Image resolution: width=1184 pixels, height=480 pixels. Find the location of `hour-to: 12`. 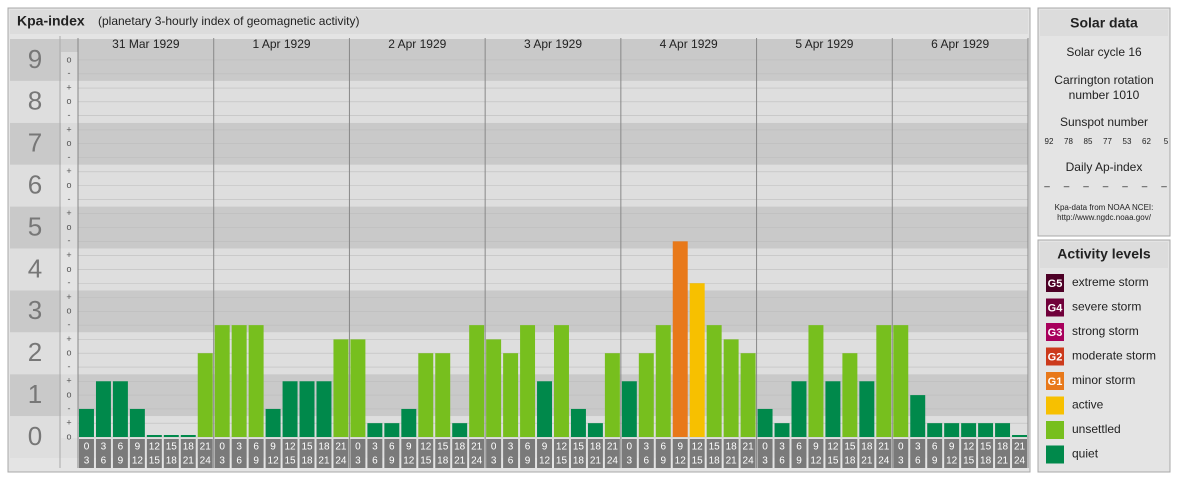

hour-to: 12 is located at coordinates (409, 461).